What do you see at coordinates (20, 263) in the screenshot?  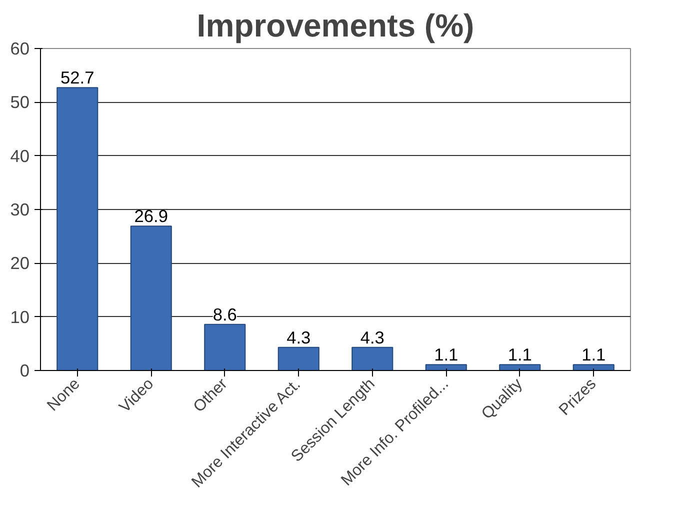 I see `y-tick-label: 20` at bounding box center [20, 263].